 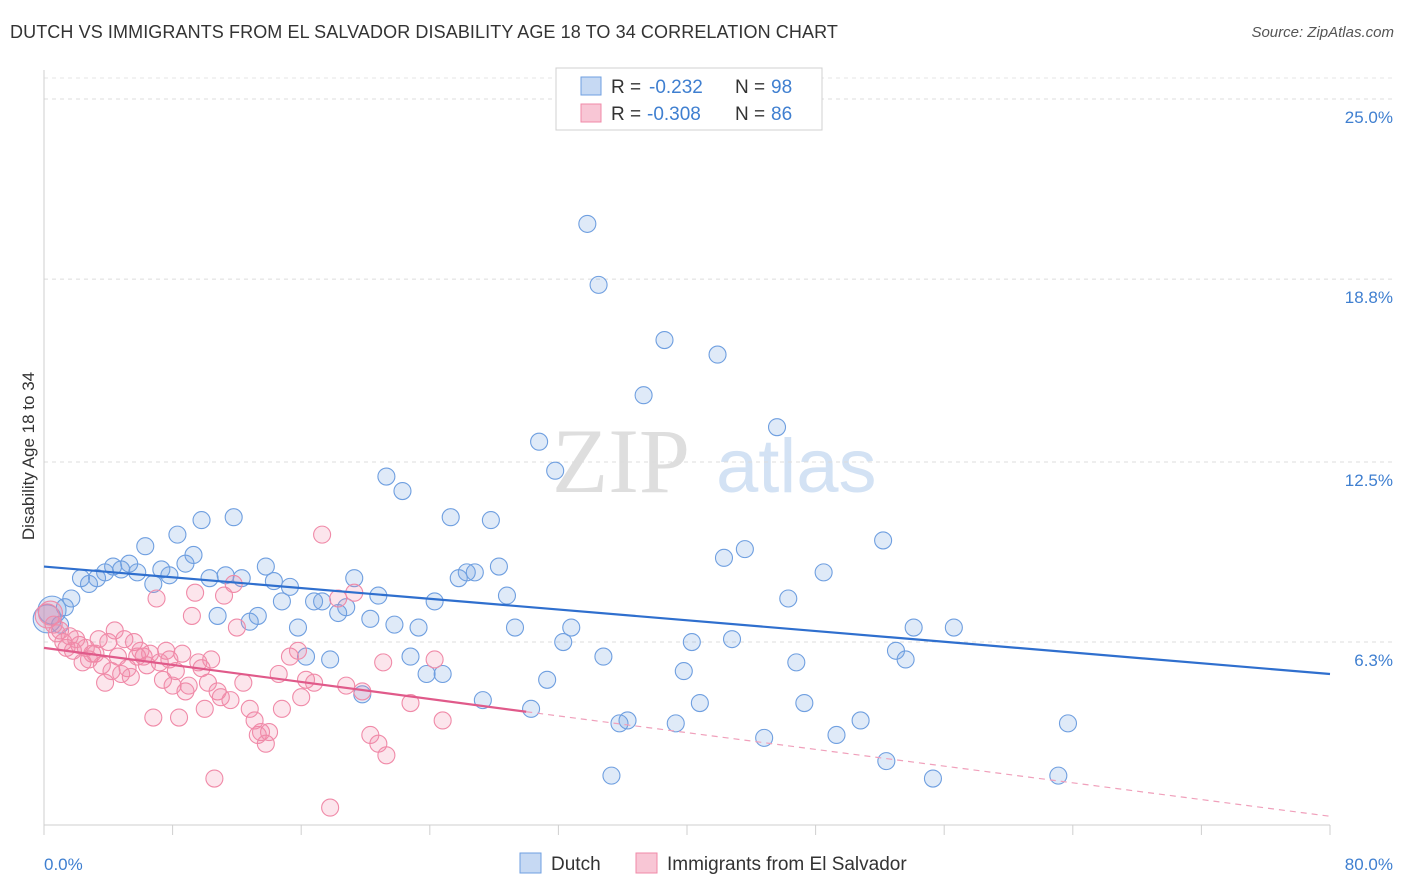 I want to click on series-legend-el-salvador: Immigrants from El Salvador, so click(x=787, y=864).